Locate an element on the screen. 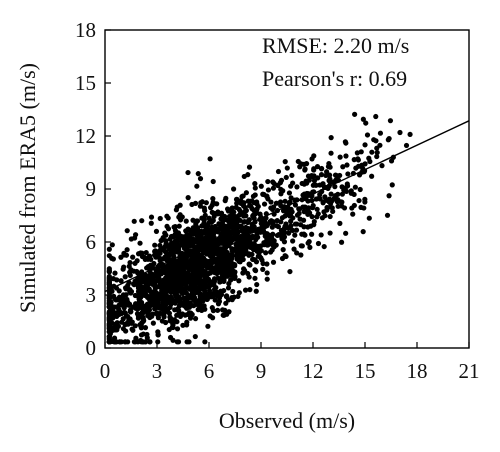  x-tick-label: 15 is located at coordinates (365, 371).